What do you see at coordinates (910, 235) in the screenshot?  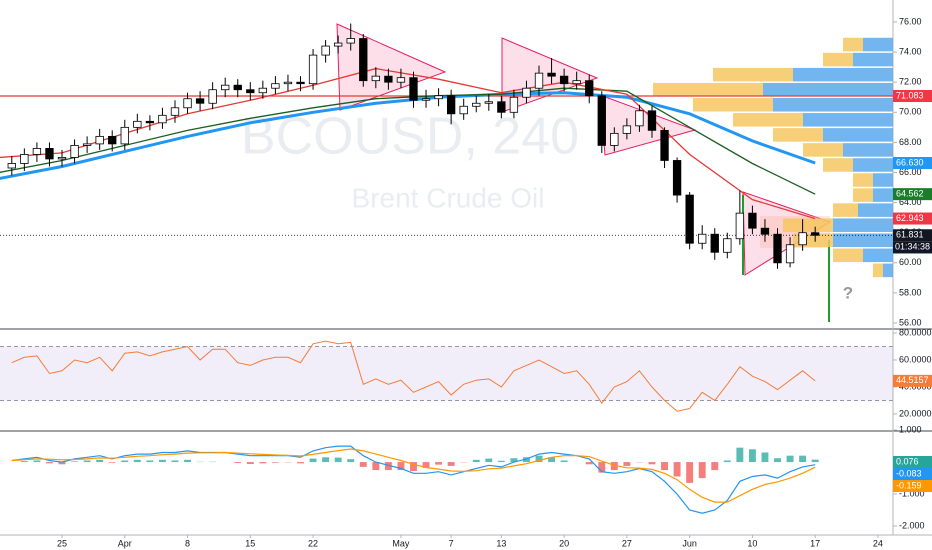 I see `price-tag-label: 61.831` at bounding box center [910, 235].